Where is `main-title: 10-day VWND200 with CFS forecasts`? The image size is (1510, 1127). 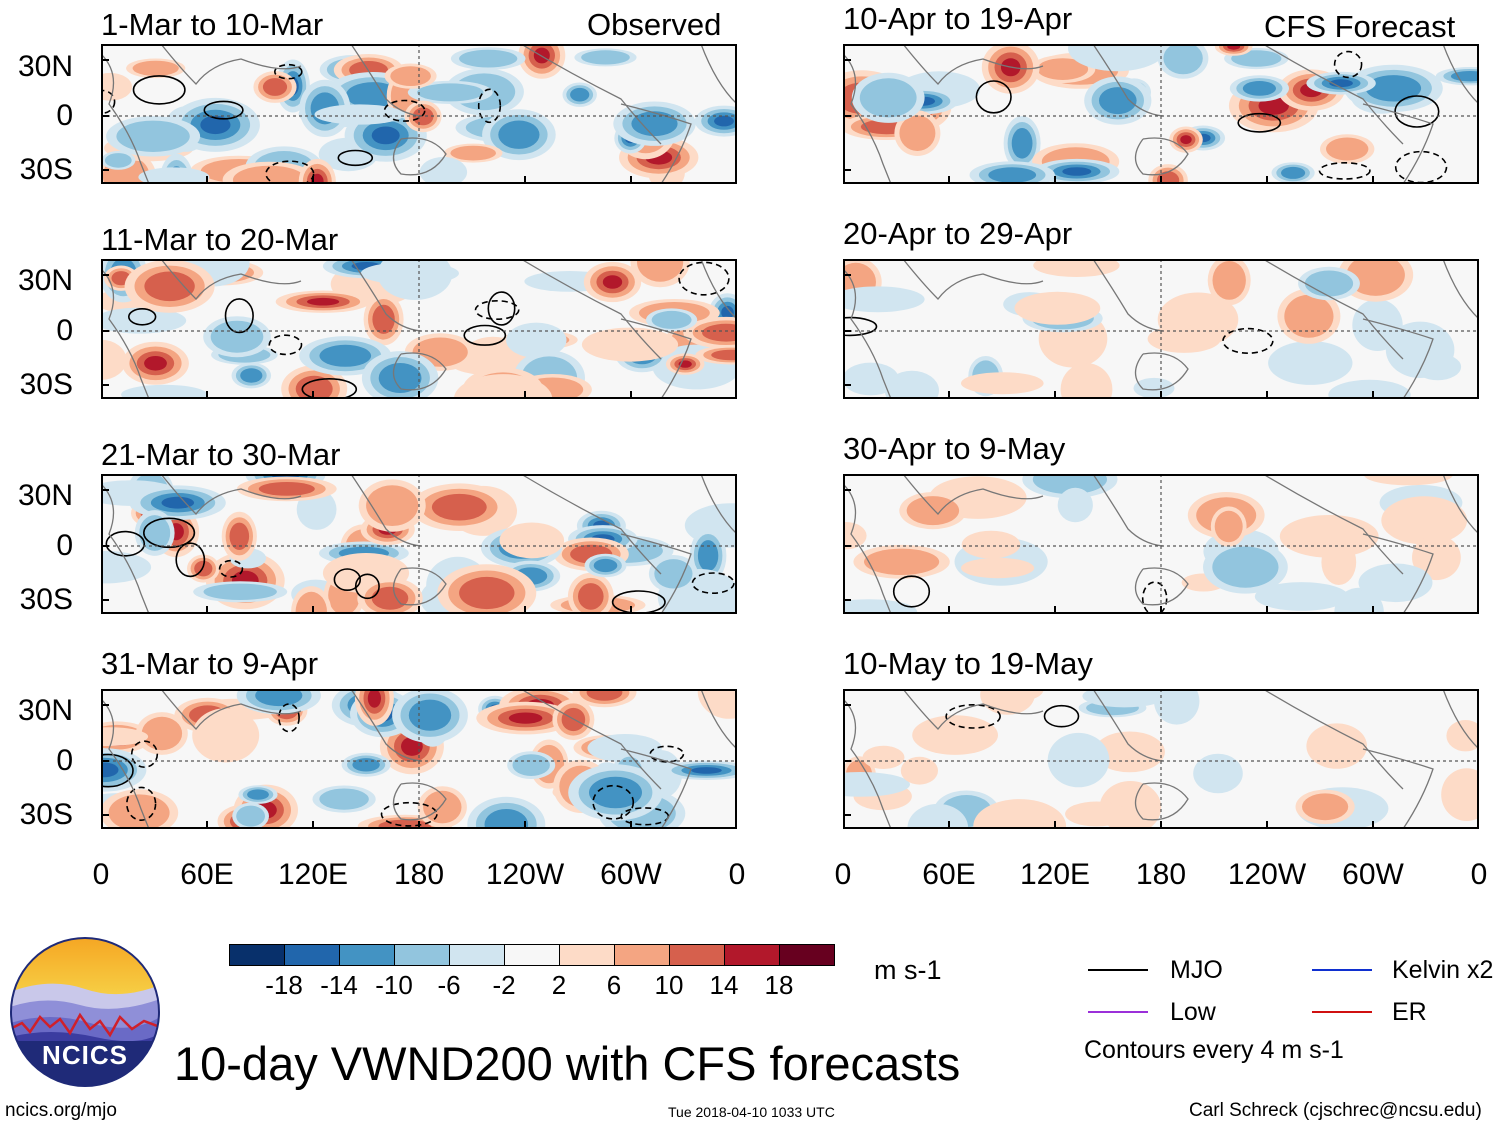 main-title: 10-day VWND200 with CFS forecasts is located at coordinates (567, 1063).